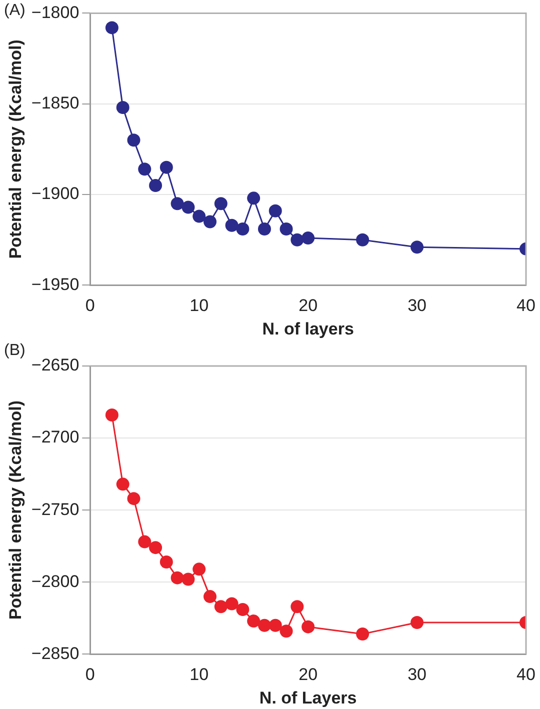 Image resolution: width=540 pixels, height=709 pixels. I want to click on y-tick-label: −1850, so click(55, 103).